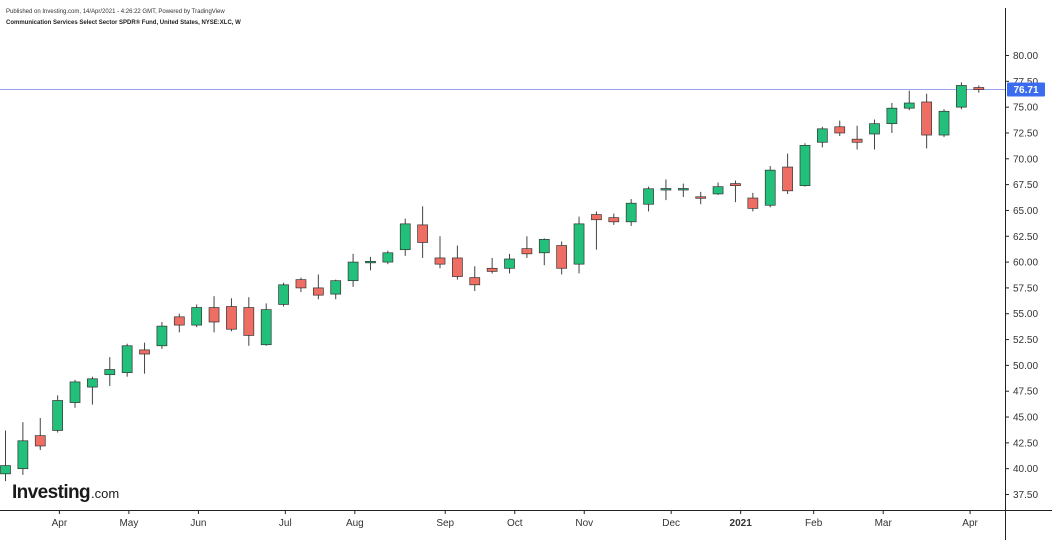  What do you see at coordinates (51, 492) in the screenshot?
I see `logo-brand: Investing` at bounding box center [51, 492].